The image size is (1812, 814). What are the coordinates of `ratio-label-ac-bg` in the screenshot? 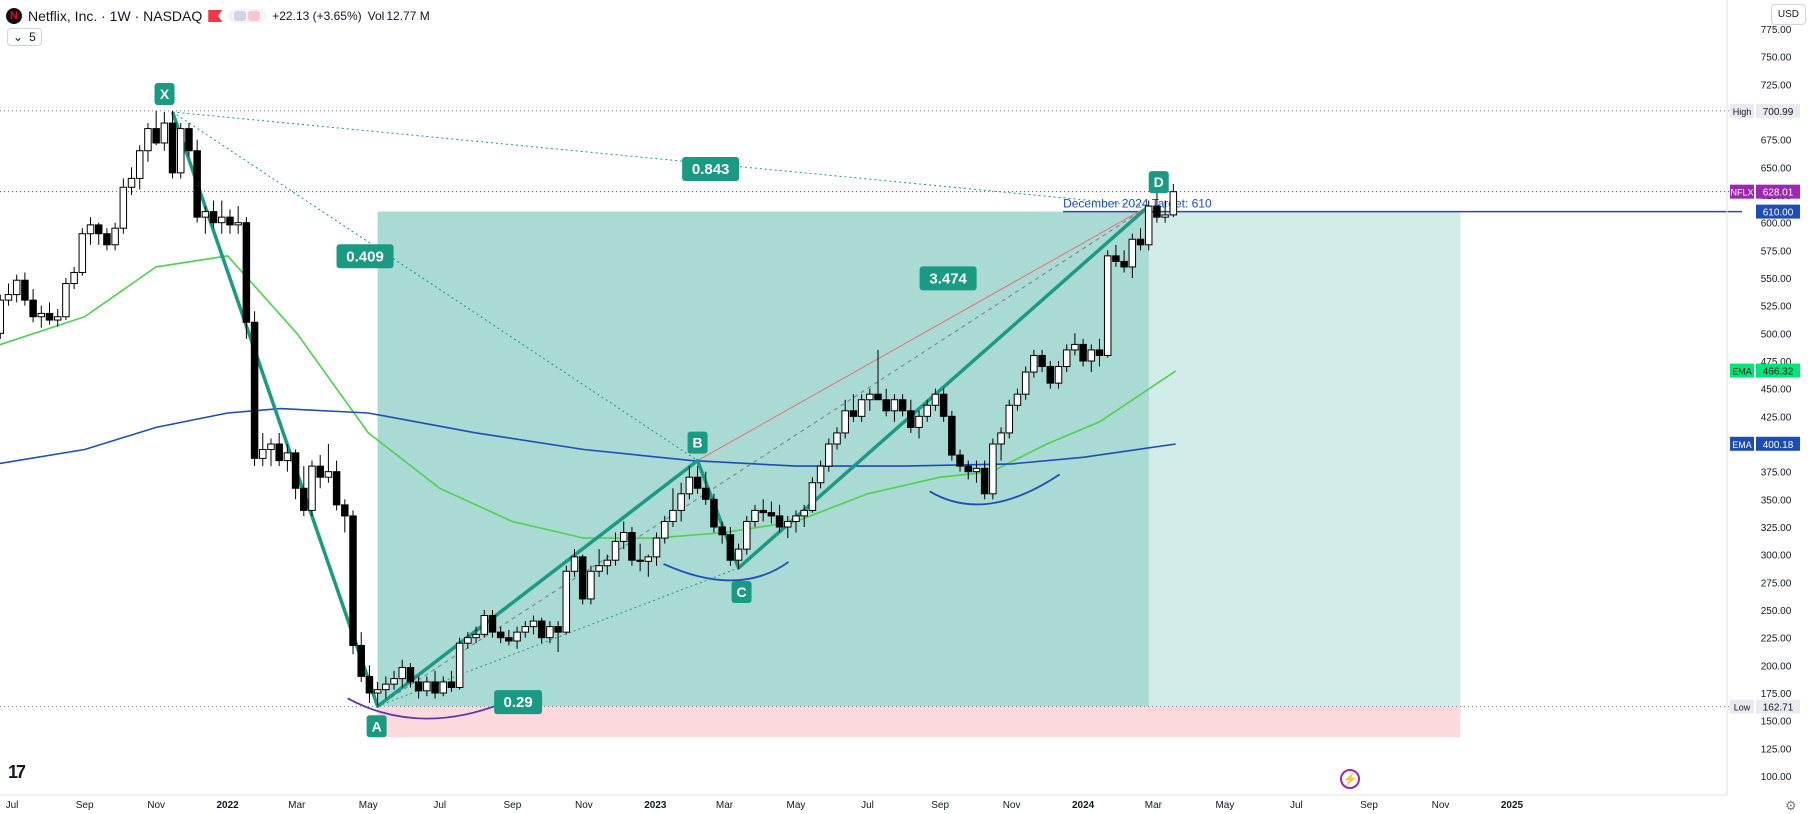 It's located at (518, 702).